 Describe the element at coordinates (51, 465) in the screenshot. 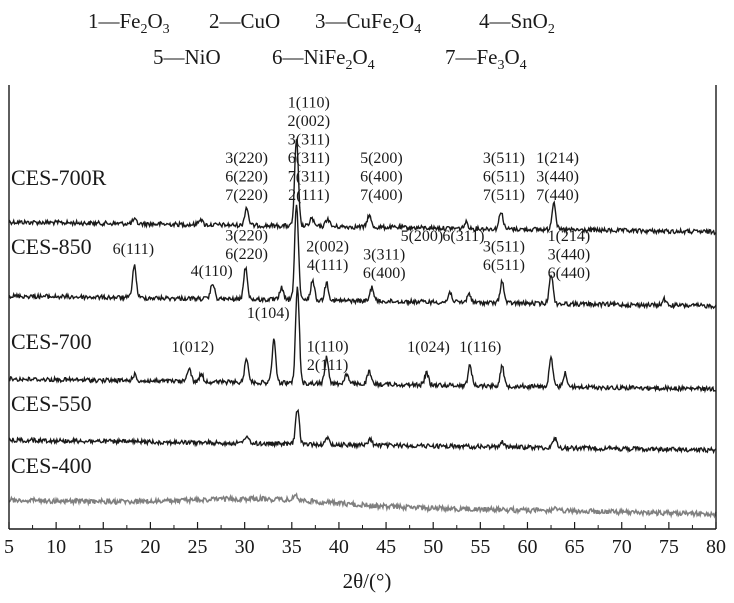

I see `sample-label: CES-400` at that location.